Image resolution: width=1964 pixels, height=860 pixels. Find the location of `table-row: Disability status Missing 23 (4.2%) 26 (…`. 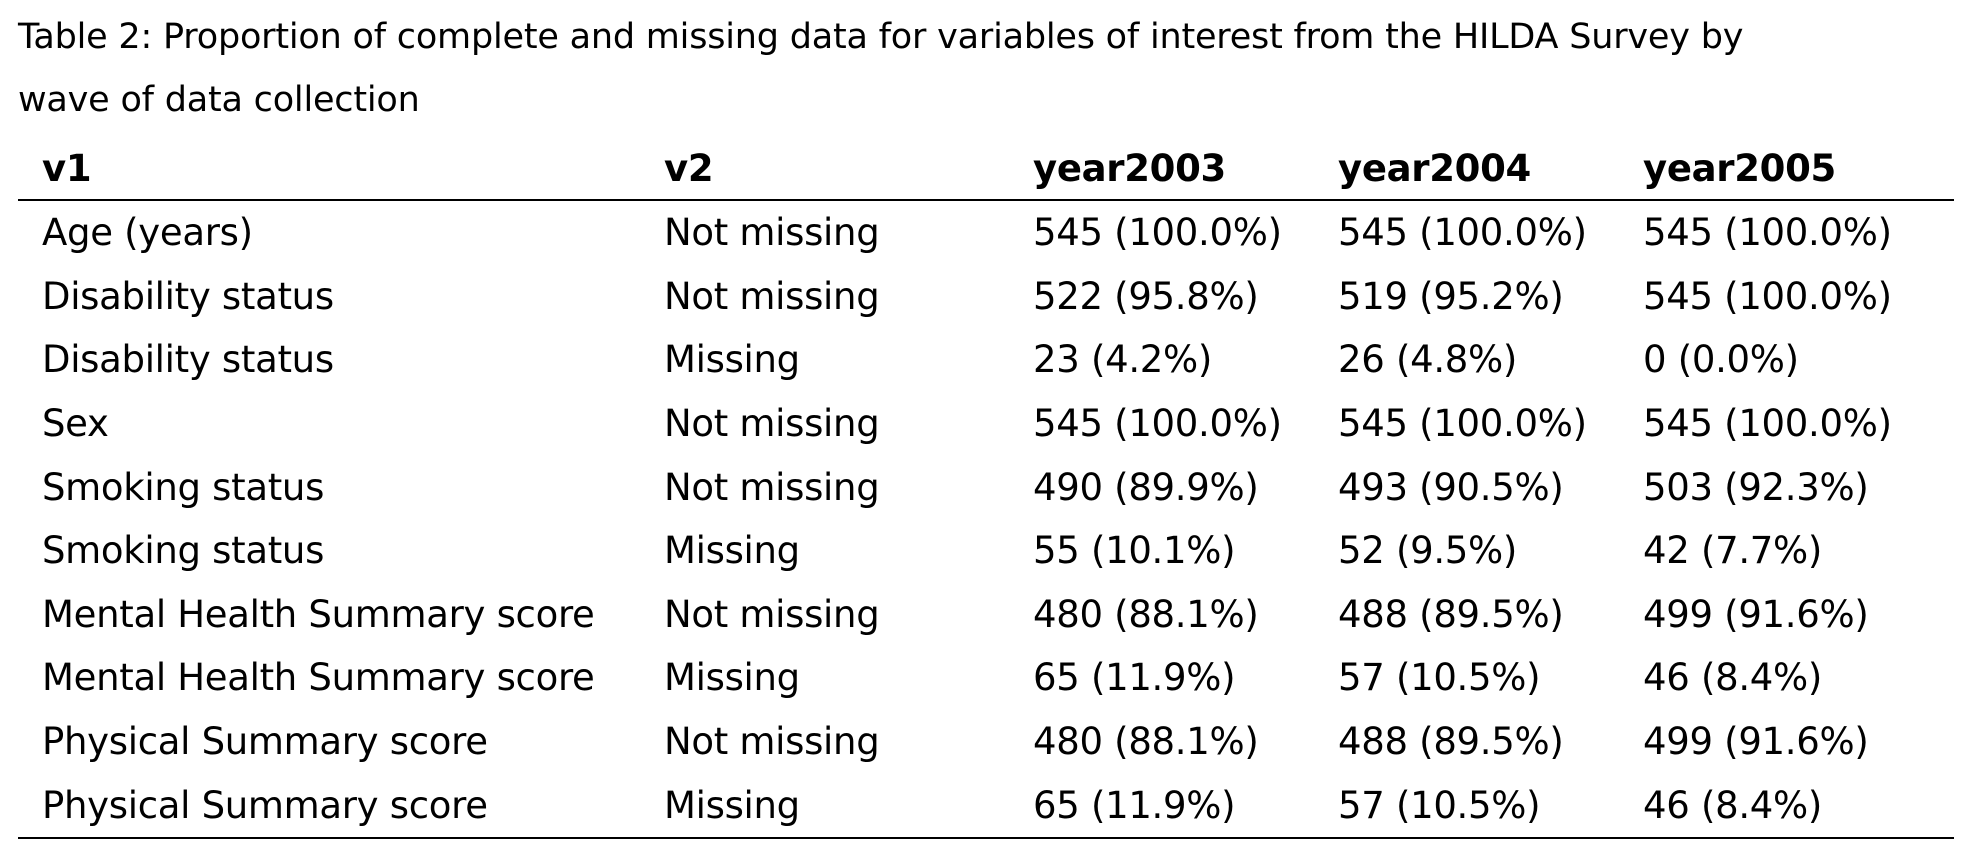

table-row: Disability status Missing 23 (4.2%) 26 (… is located at coordinates (986, 360).